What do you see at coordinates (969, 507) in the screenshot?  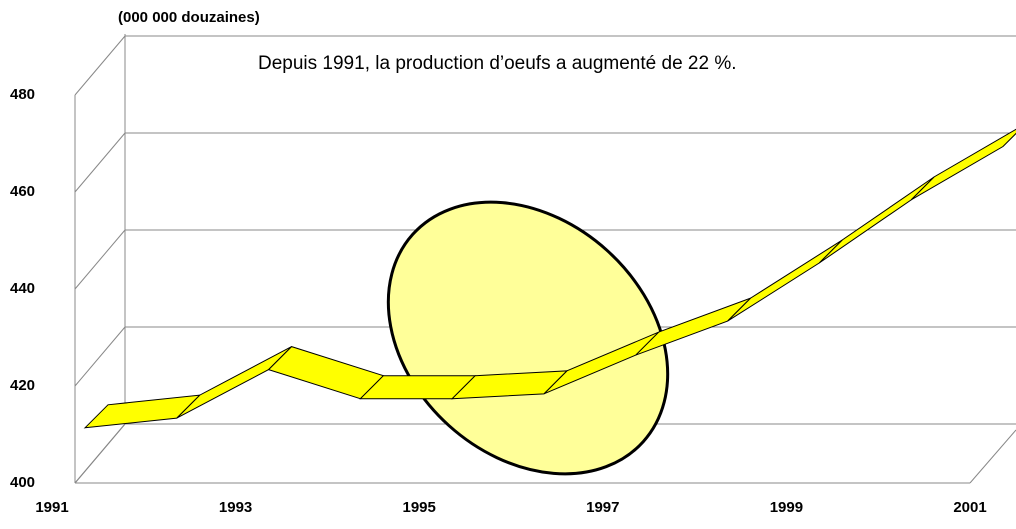 I see `x-tick-label: 2001` at bounding box center [969, 507].